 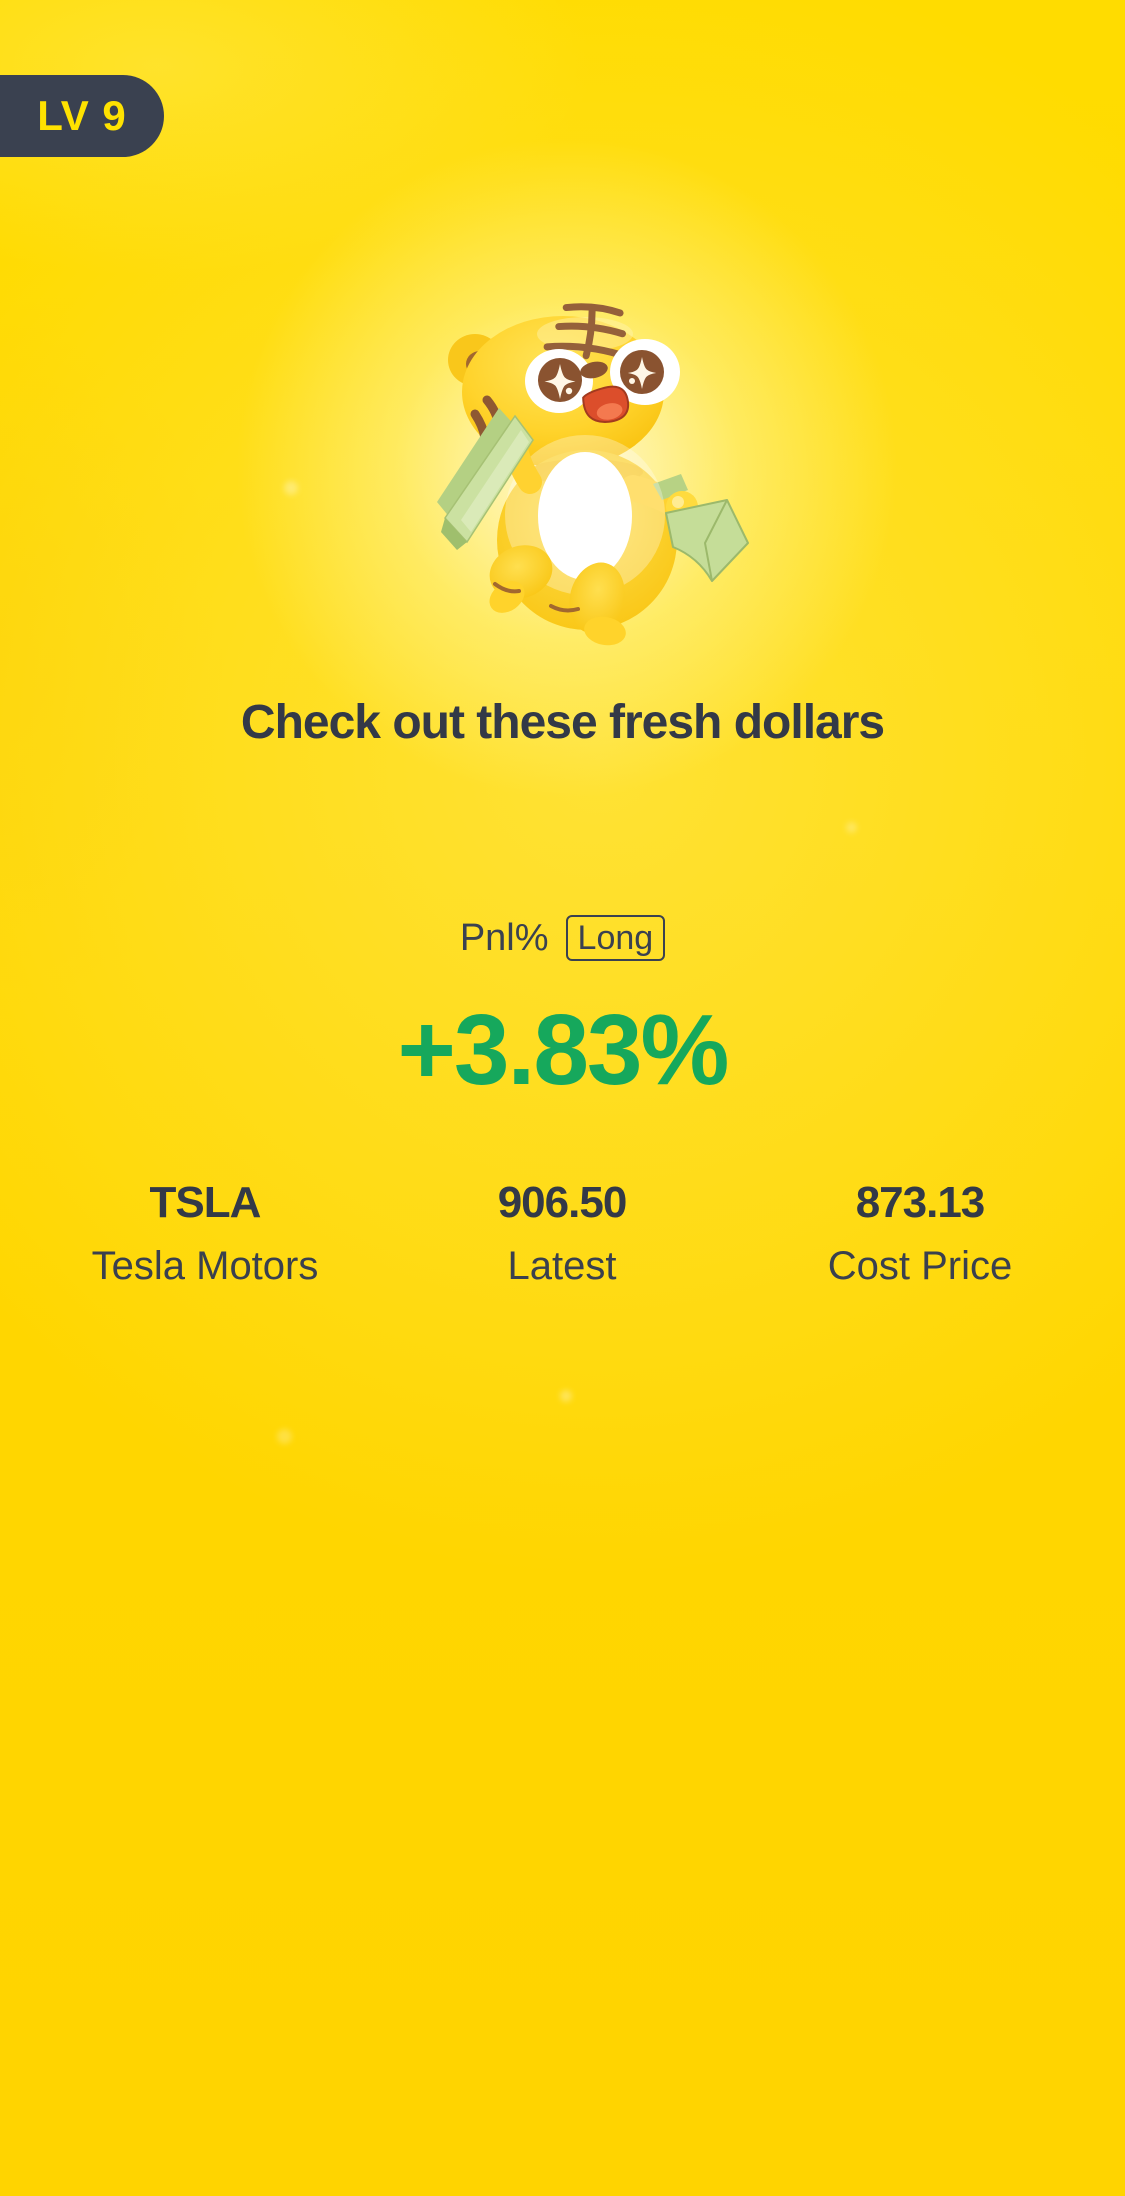 What do you see at coordinates (489, 472) in the screenshot?
I see `tiger-arm-left-with-cash` at bounding box center [489, 472].